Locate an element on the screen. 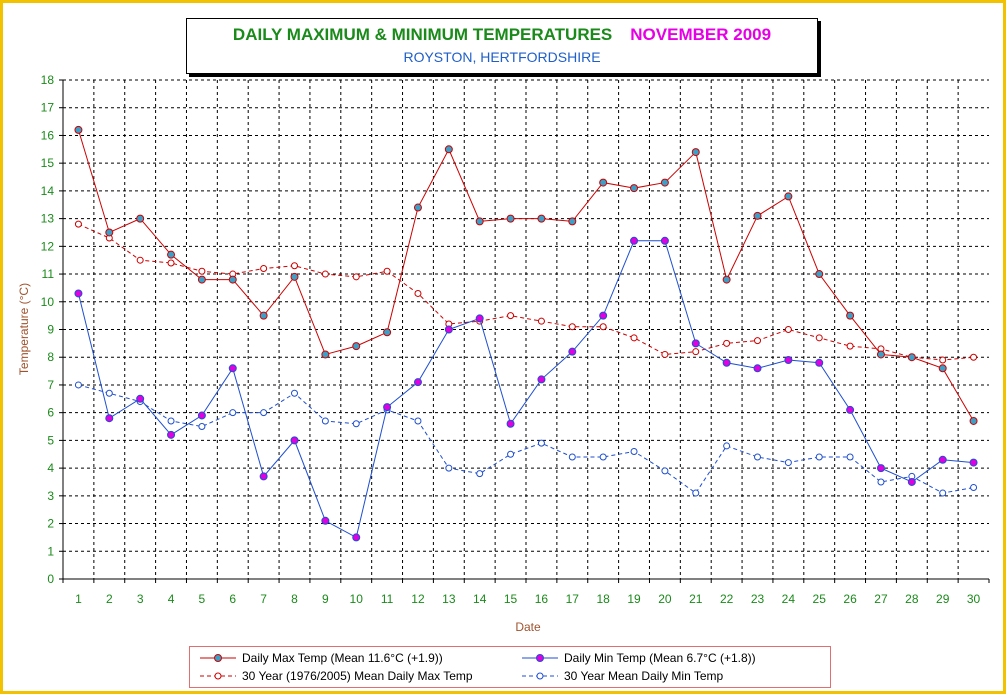 This screenshot has width=1006, height=694. x-tick-label: 19 is located at coordinates (634, 599).